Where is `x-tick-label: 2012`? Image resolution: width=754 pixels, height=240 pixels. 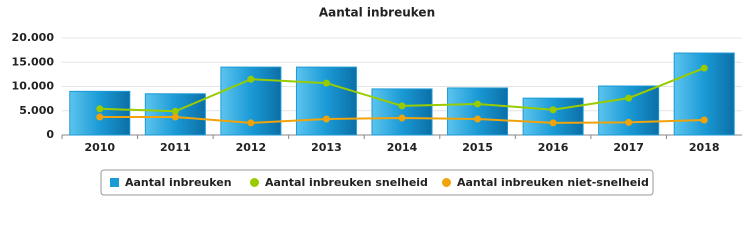 x-tick-label: 2012 is located at coordinates (251, 147).